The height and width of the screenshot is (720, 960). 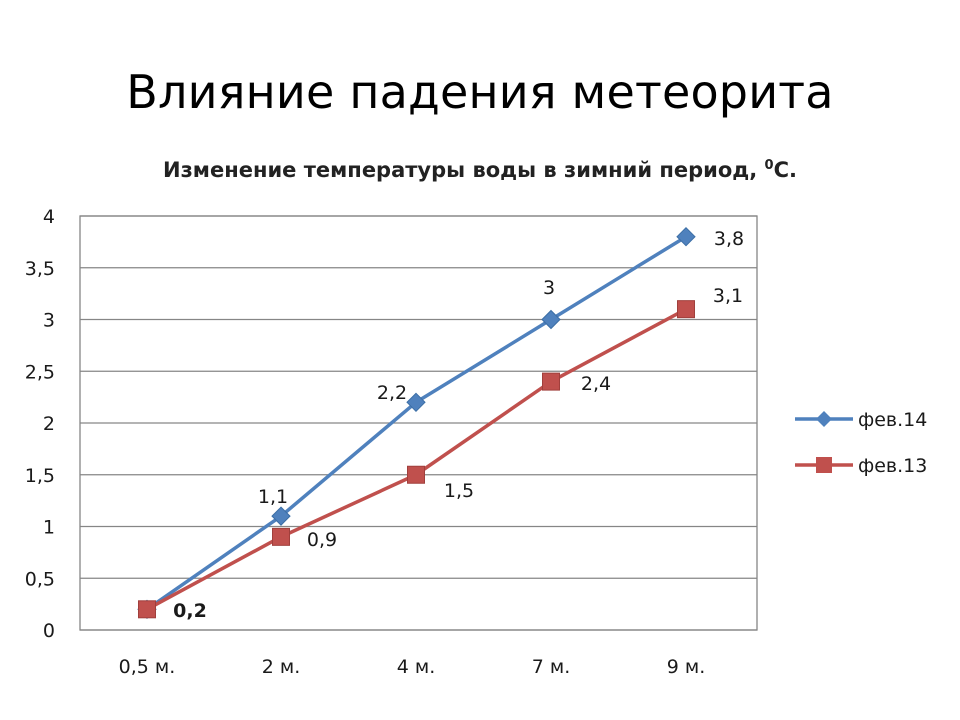 What do you see at coordinates (416, 667) in the screenshot?
I see `x-tick-label: 4 м.` at bounding box center [416, 667].